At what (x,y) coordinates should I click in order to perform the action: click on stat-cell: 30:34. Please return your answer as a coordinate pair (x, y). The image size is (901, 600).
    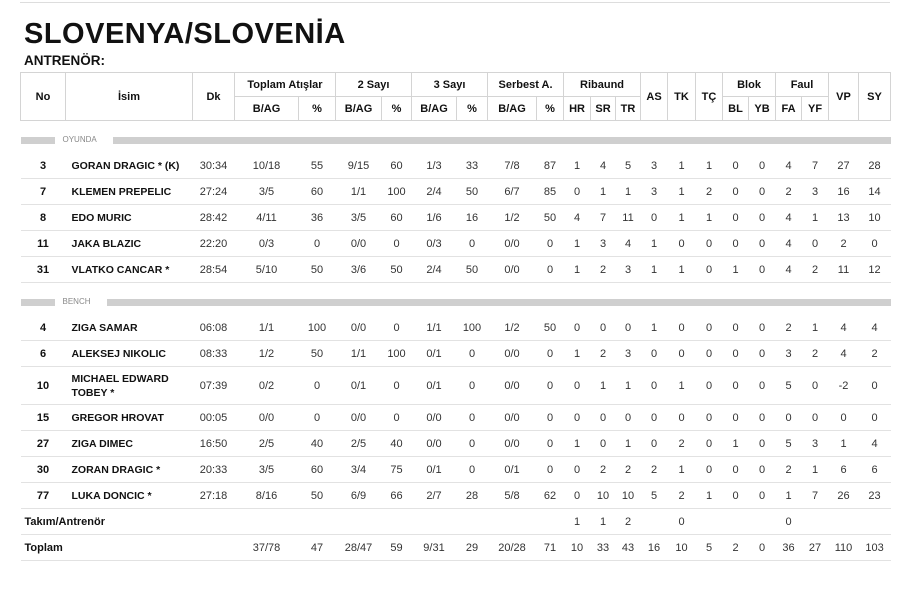
    Looking at the image, I should click on (213, 166).